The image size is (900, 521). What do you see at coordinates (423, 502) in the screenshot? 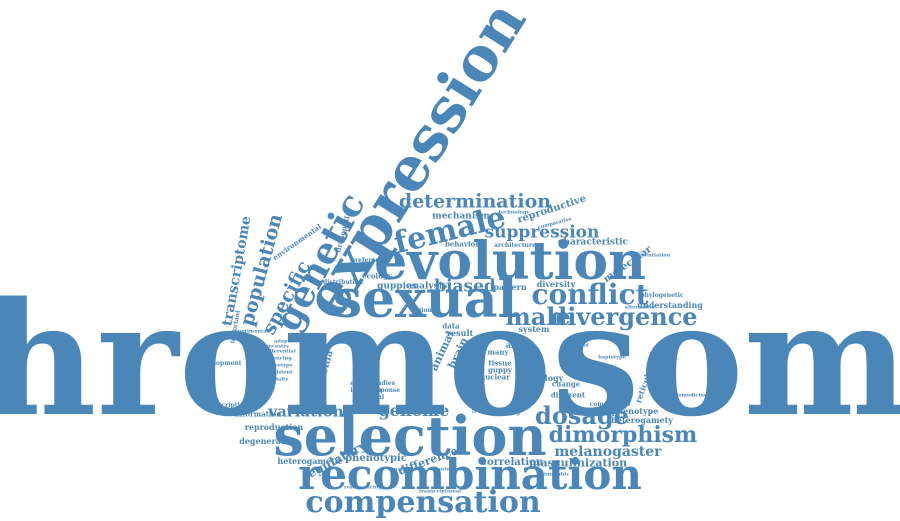
I see `word-compensation: compensation` at bounding box center [423, 502].